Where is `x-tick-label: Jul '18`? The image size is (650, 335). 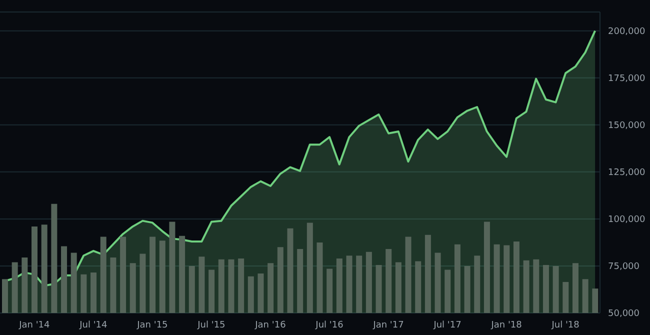
x-tick-label: Jul '18 is located at coordinates (565, 325).